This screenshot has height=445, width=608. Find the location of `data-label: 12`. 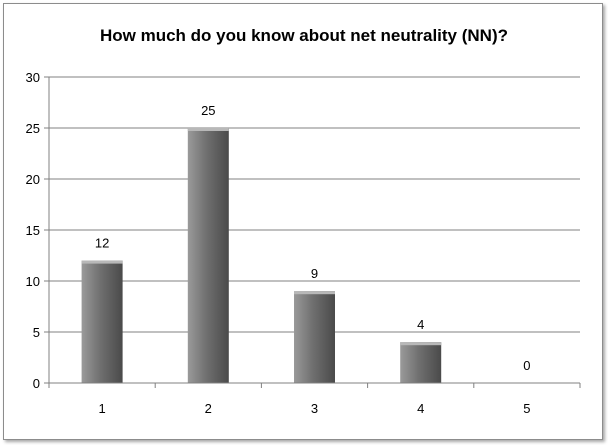

data-label: 12 is located at coordinates (102, 243).